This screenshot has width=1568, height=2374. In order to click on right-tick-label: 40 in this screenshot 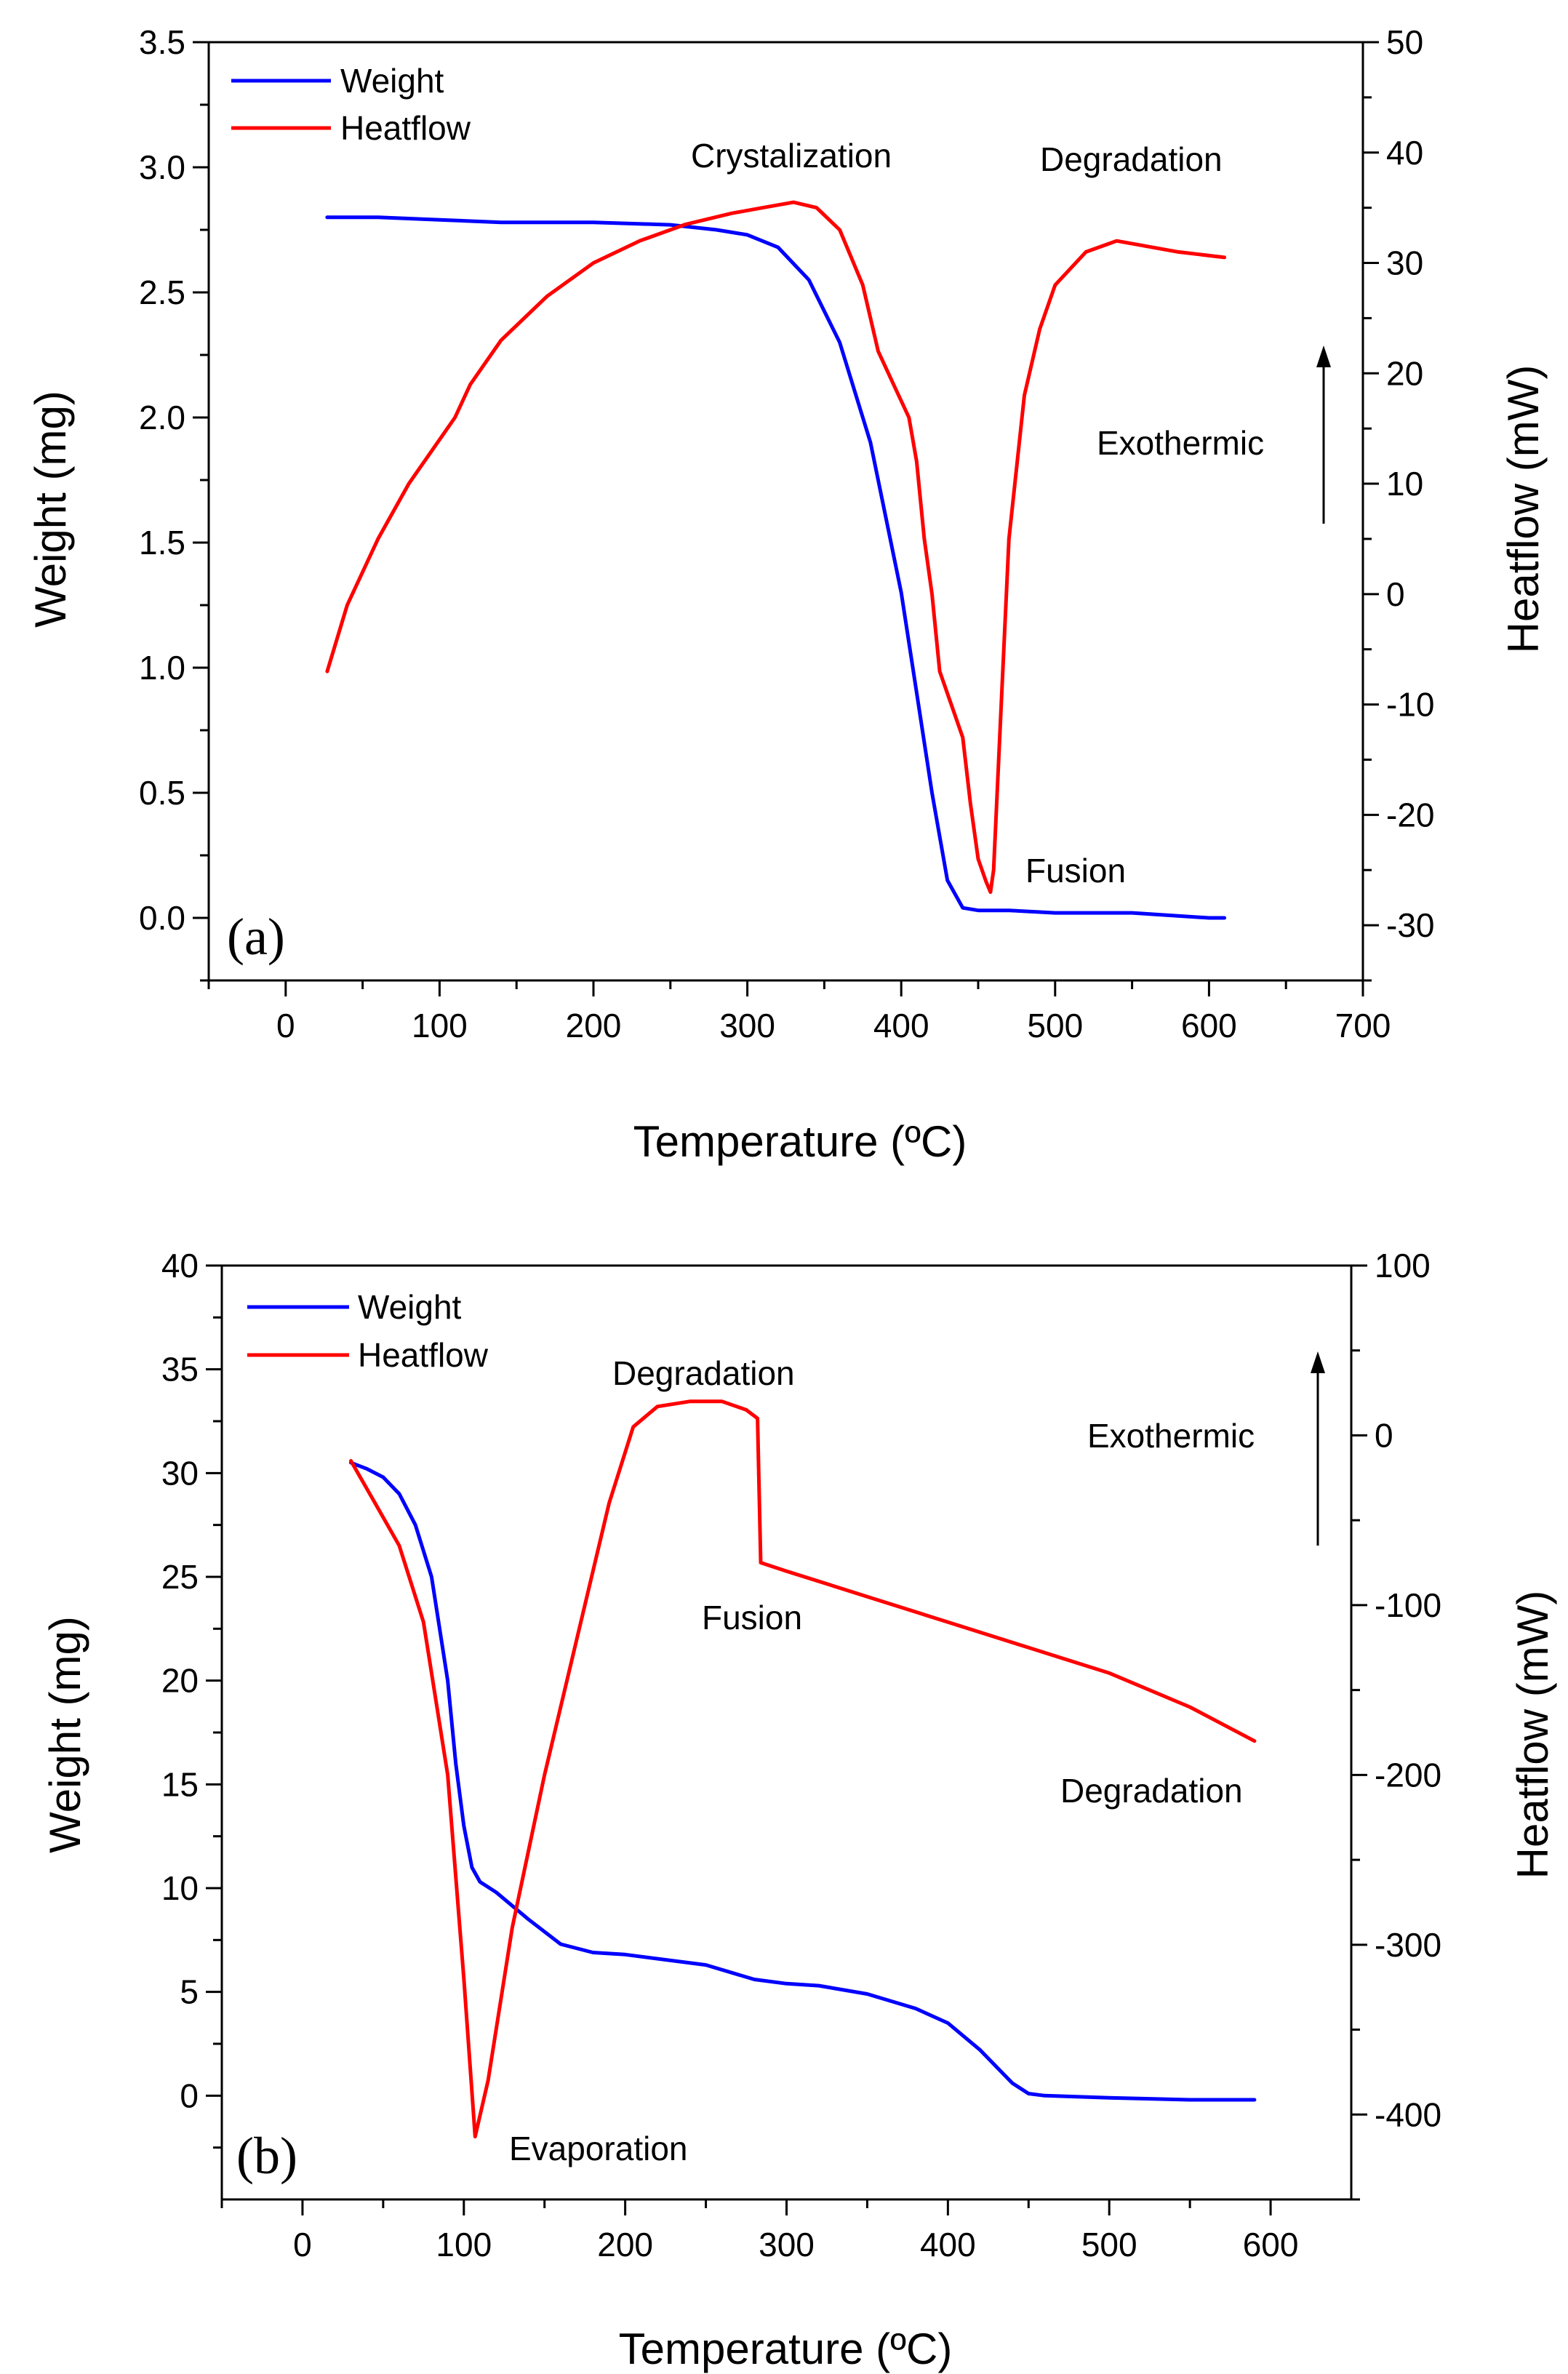, I will do `click(1404, 153)`.